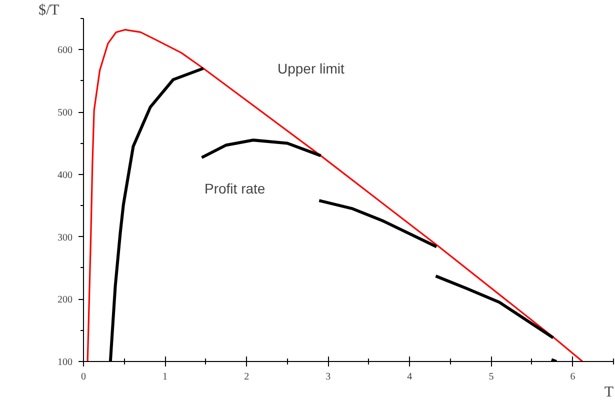 The image size is (615, 400). What do you see at coordinates (165, 377) in the screenshot?
I see `x-tick-label: 1` at bounding box center [165, 377].